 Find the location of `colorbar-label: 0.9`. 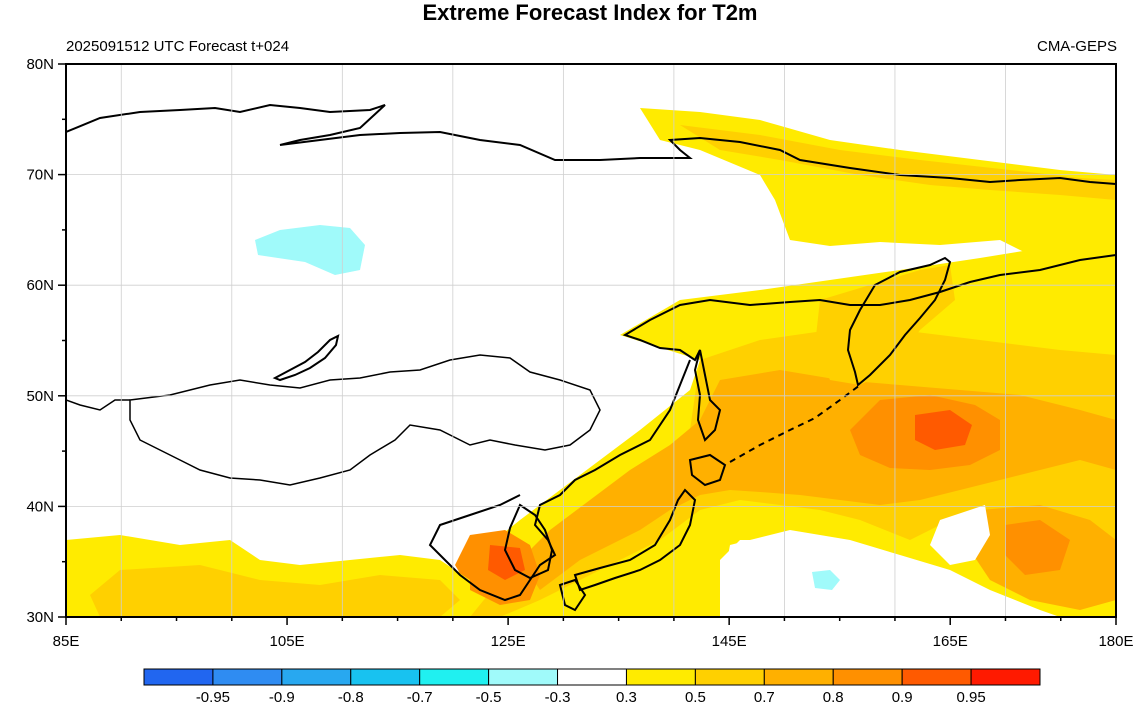

colorbar-label: 0.9 is located at coordinates (902, 696).